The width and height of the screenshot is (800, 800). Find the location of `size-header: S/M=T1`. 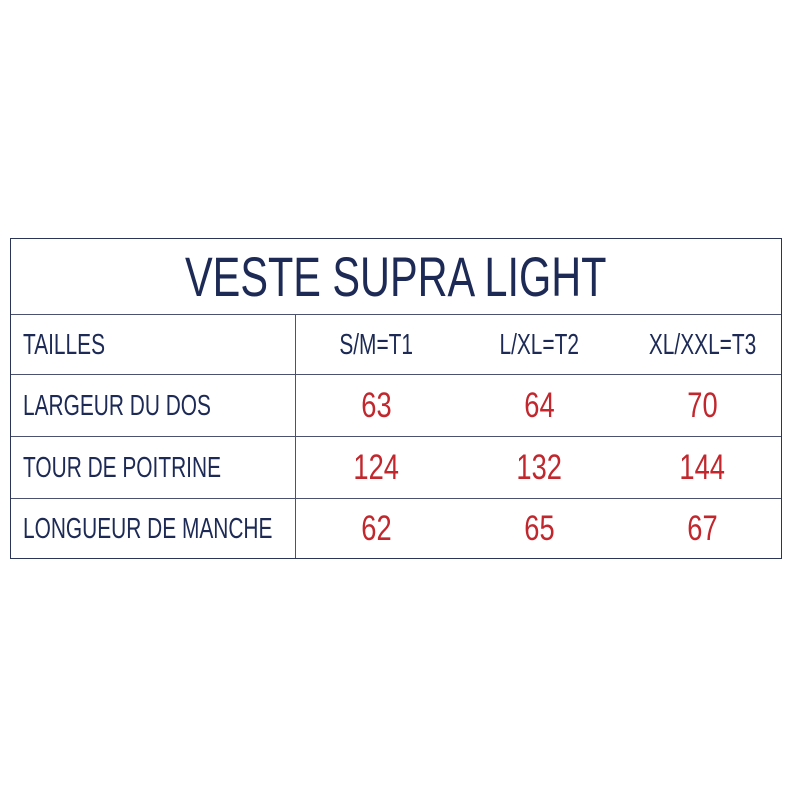

size-header: S/M=T1 is located at coordinates (376, 345).